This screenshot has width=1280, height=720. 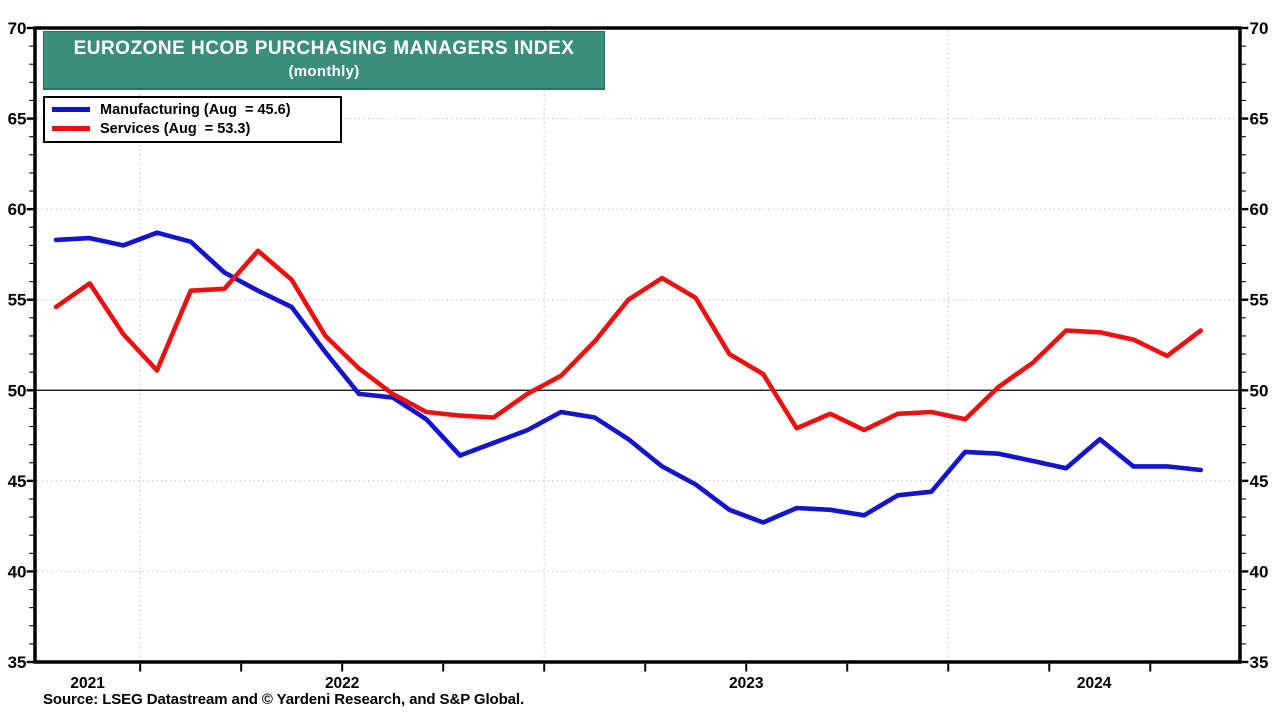 I want to click on chart-title: EUROZONE HCOB PURCHASING MANAGERS INDEX, so click(x=324, y=48).